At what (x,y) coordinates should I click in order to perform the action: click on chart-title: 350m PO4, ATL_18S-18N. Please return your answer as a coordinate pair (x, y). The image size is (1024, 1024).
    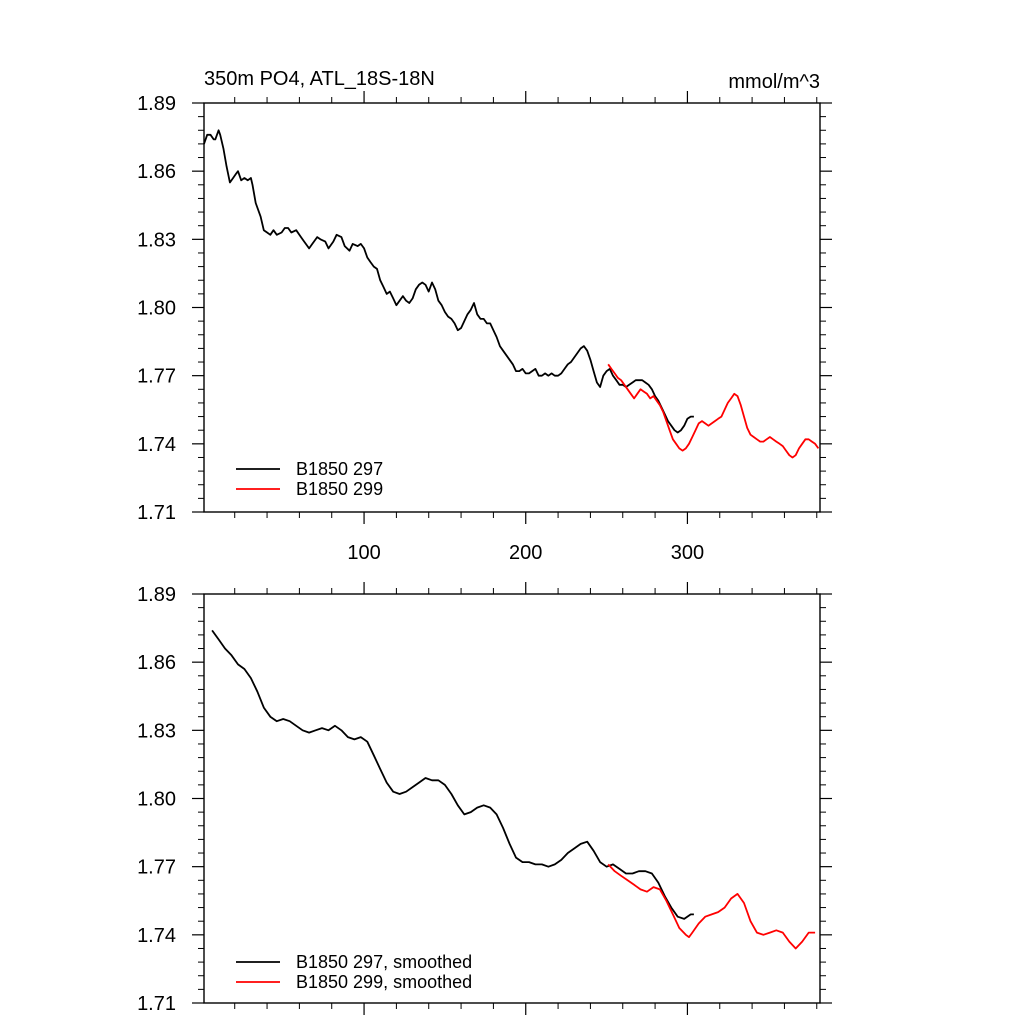
    Looking at the image, I should click on (319, 79).